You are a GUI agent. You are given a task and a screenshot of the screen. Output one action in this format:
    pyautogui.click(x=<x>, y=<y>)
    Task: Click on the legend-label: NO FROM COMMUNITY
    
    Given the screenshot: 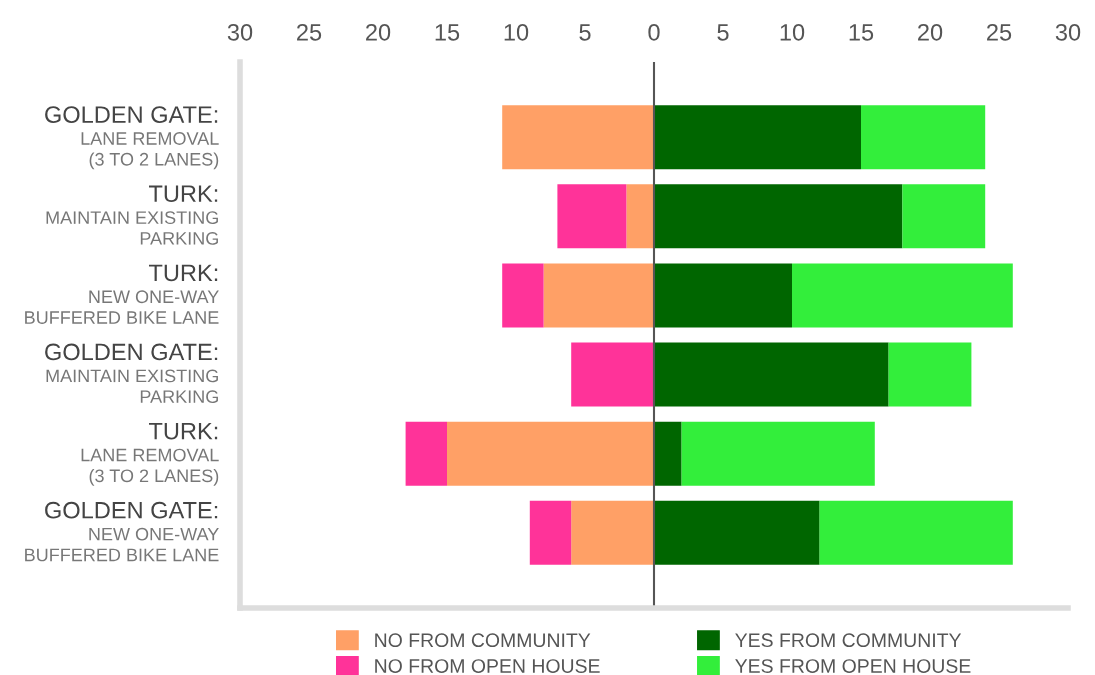 What is the action you would take?
    pyautogui.click(x=483, y=640)
    